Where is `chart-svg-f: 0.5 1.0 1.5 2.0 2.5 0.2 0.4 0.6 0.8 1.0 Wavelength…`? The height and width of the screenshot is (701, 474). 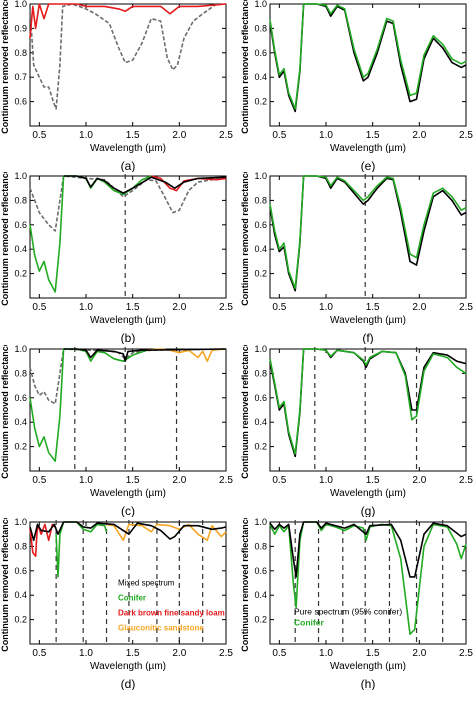 chart-svg-f: 0.5 1.0 1.5 2.0 2.5 0.2 0.4 0.6 0.8 1.0 Wavelength… is located at coordinates (356, 256).